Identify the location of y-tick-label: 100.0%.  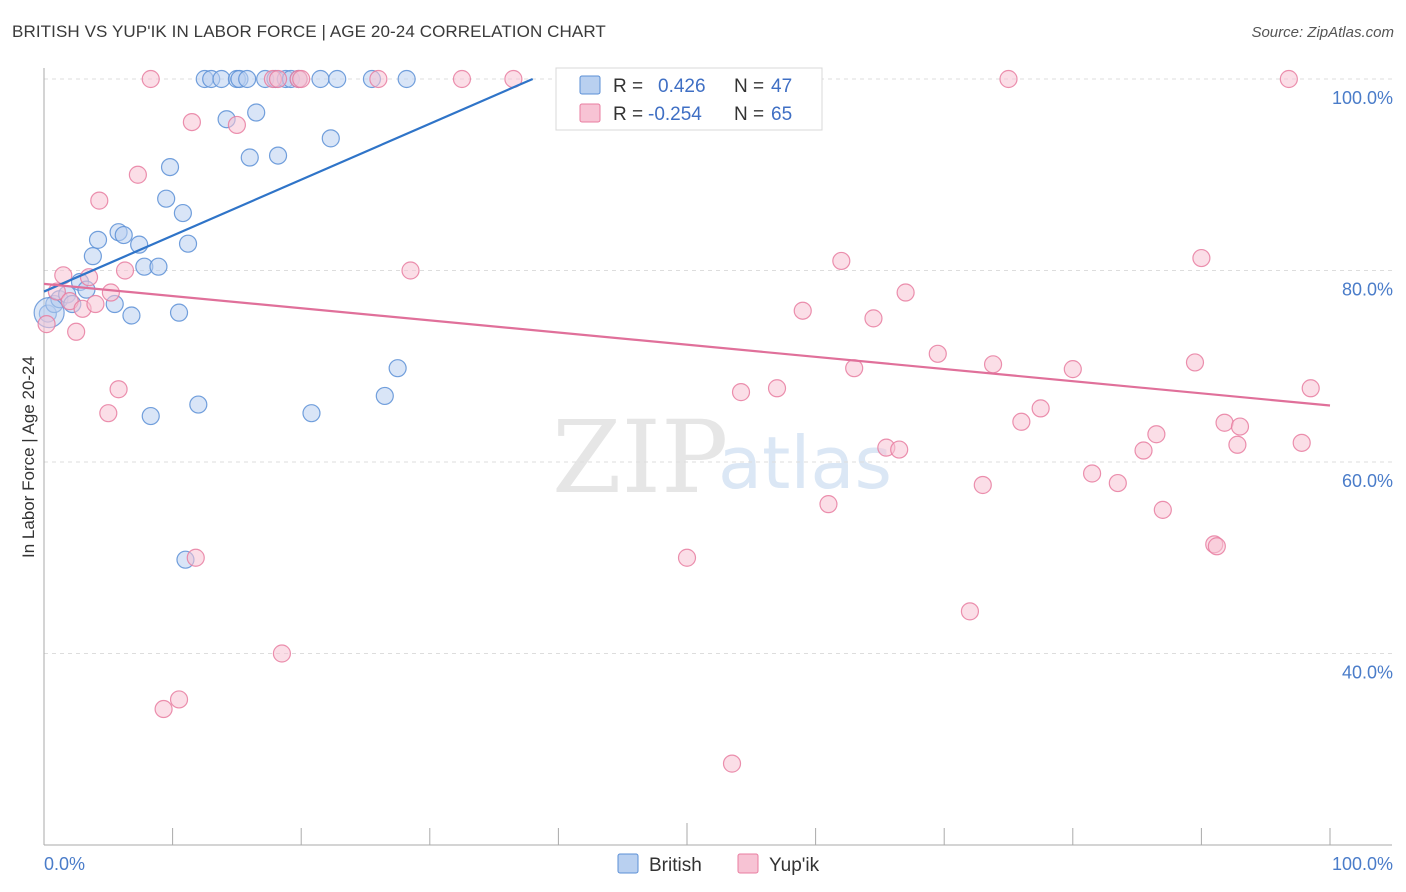
(1362, 98).